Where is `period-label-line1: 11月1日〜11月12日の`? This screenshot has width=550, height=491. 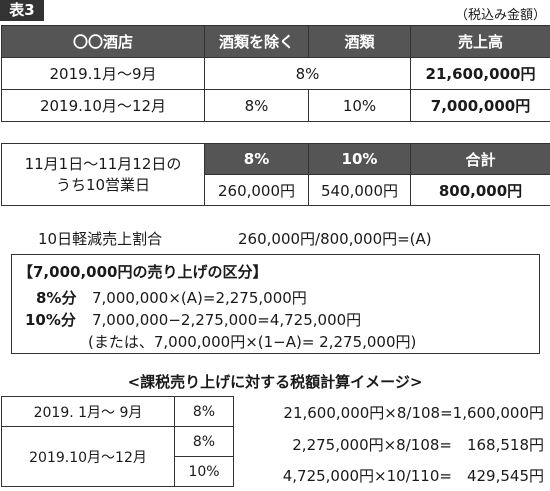 period-label-line1: 11月1日〜11月12日の is located at coordinates (103, 163).